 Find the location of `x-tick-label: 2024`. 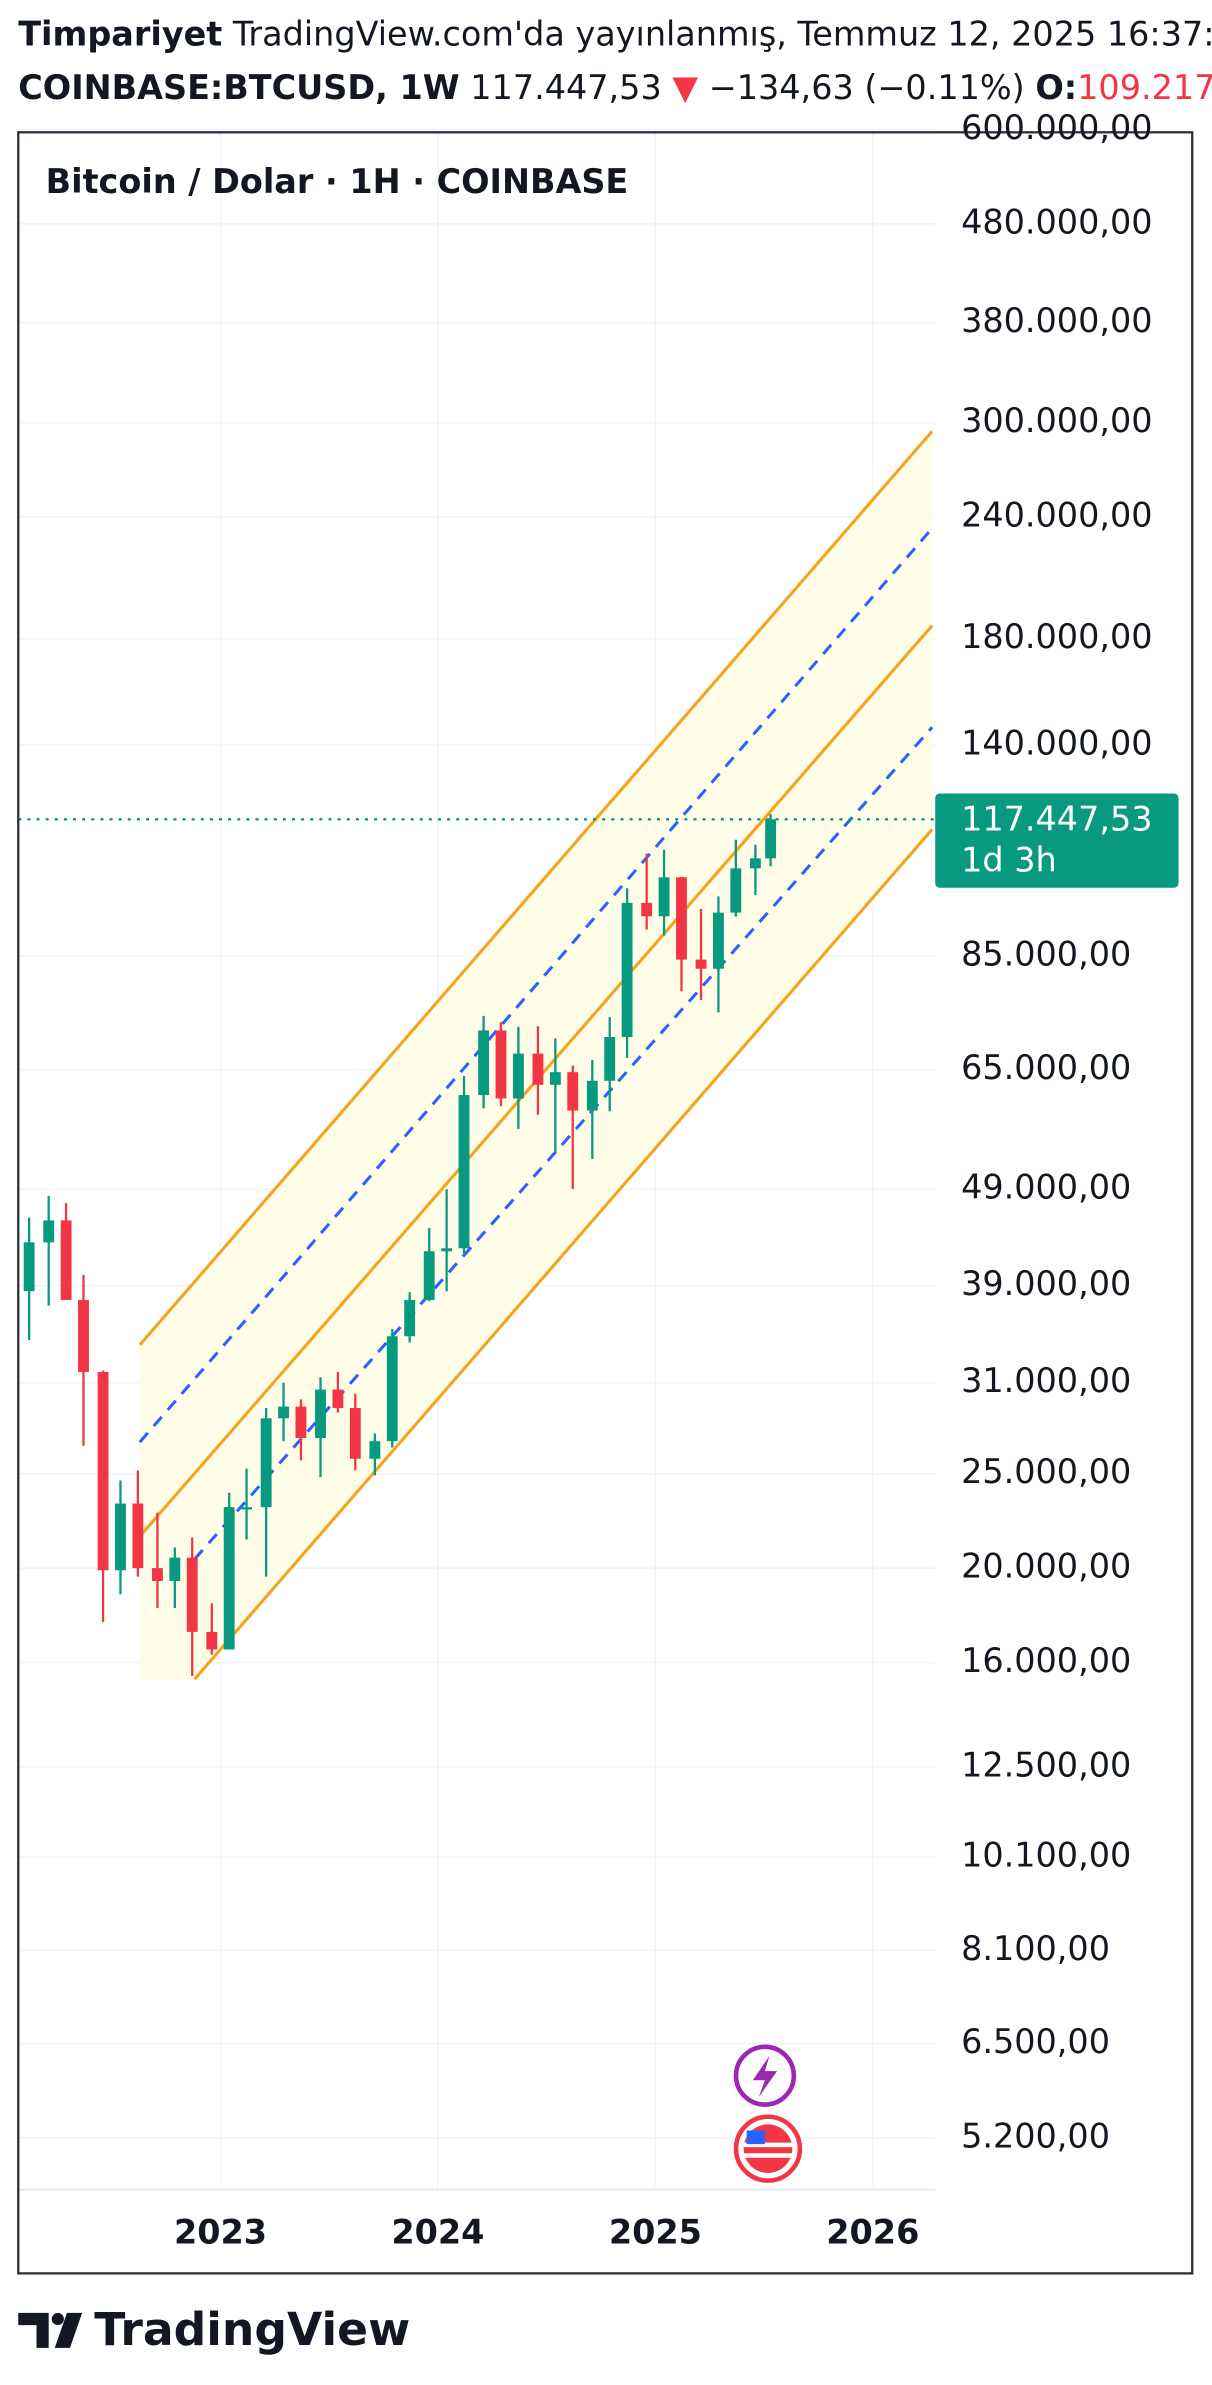

x-tick-label: 2024 is located at coordinates (437, 2231).